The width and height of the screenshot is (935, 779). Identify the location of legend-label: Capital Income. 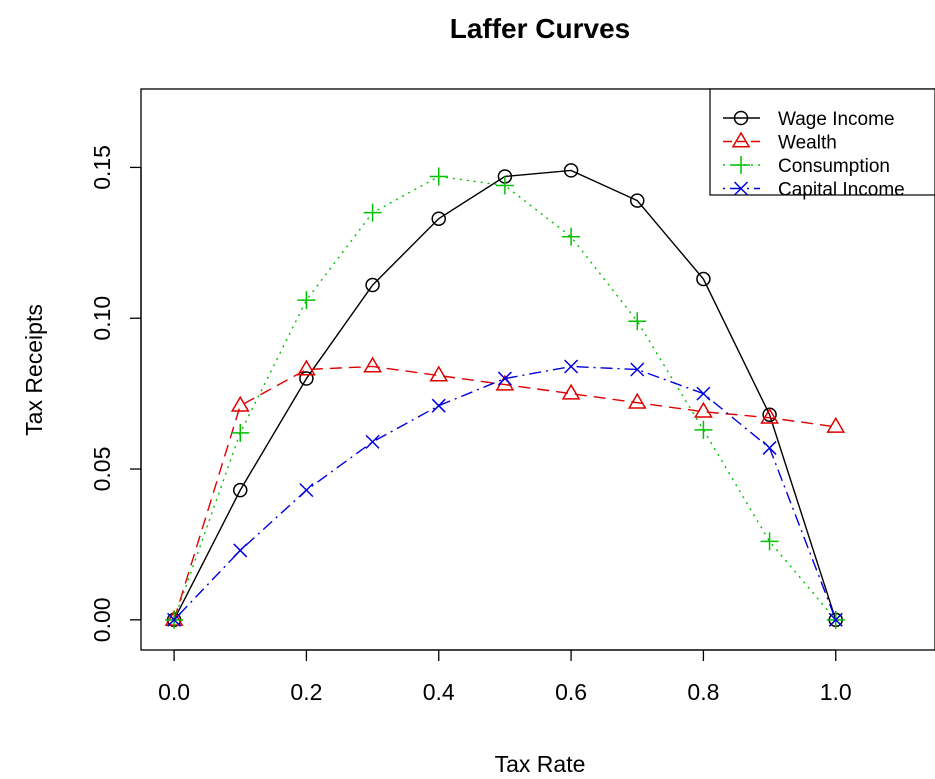
(841, 190).